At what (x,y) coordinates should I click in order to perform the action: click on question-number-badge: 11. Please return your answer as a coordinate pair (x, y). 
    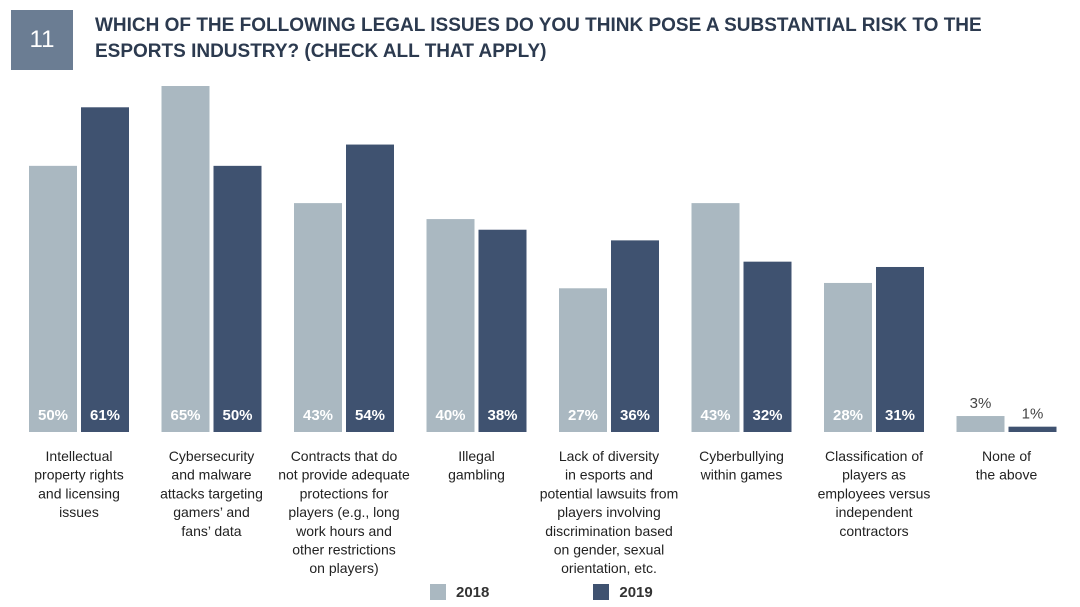
    Looking at the image, I should click on (42, 40).